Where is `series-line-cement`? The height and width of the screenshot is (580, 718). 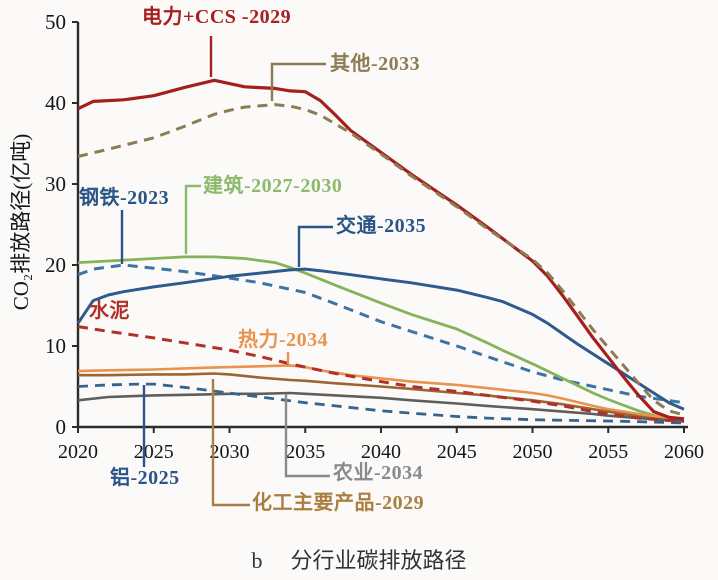
series-line-cement is located at coordinates (381, 374).